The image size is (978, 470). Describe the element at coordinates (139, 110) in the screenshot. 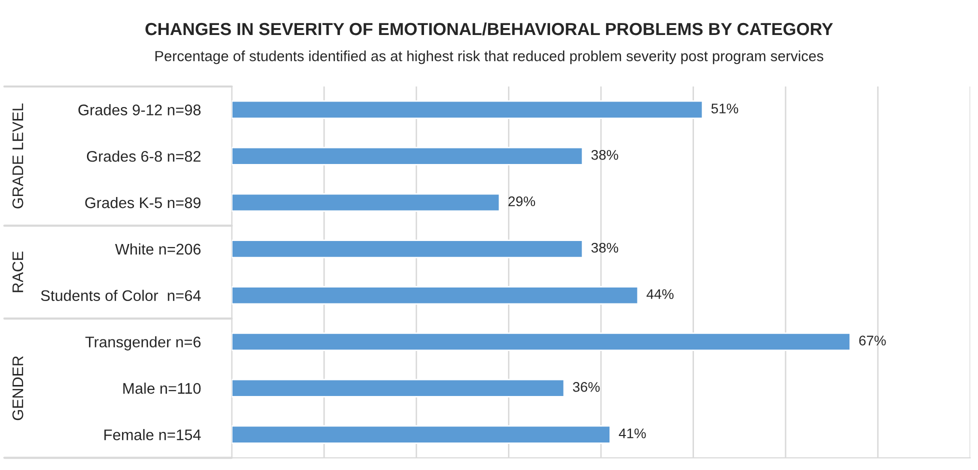

I see `y-tick-label: Grades 9-12 n=98` at that location.